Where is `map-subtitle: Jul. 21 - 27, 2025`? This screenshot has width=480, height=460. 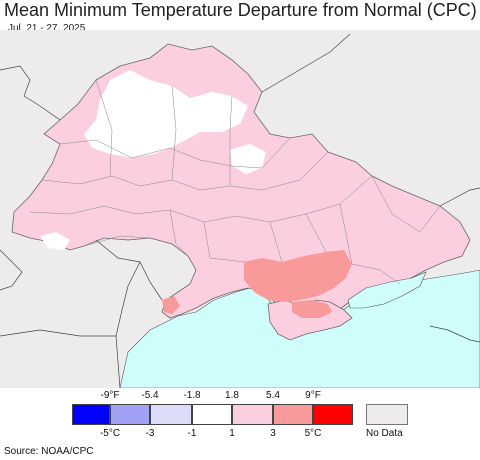
map-subtitle: Jul. 21 - 27, 2025 is located at coordinates (47, 28).